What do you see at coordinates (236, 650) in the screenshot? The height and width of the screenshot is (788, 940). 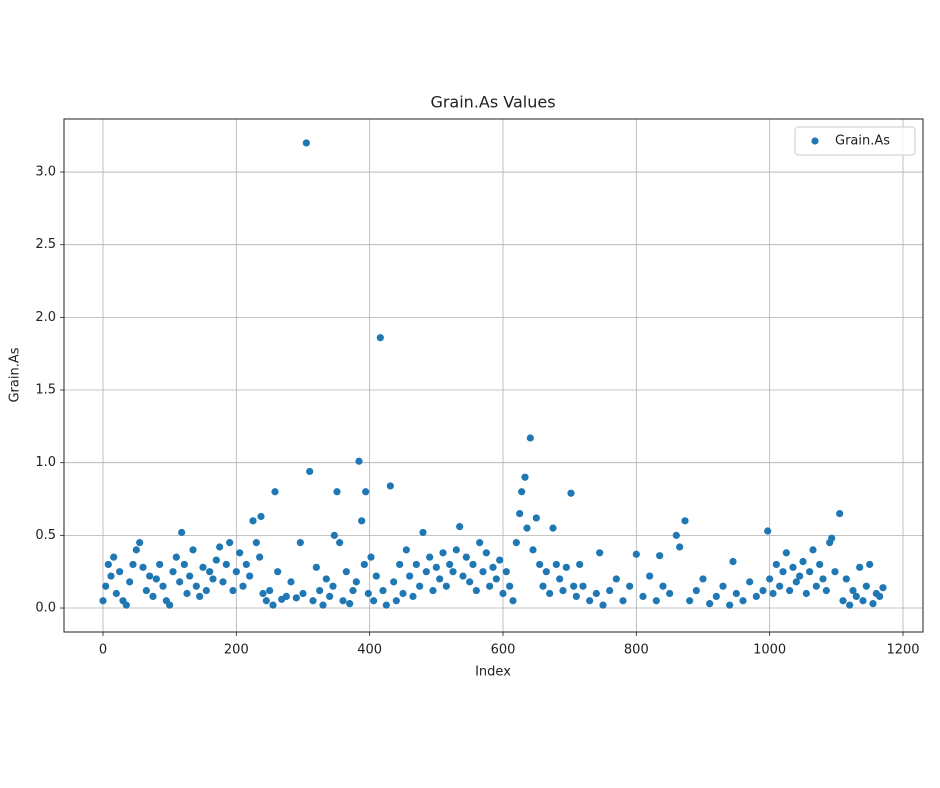 I see `x-tick-label: 200` at bounding box center [236, 650].